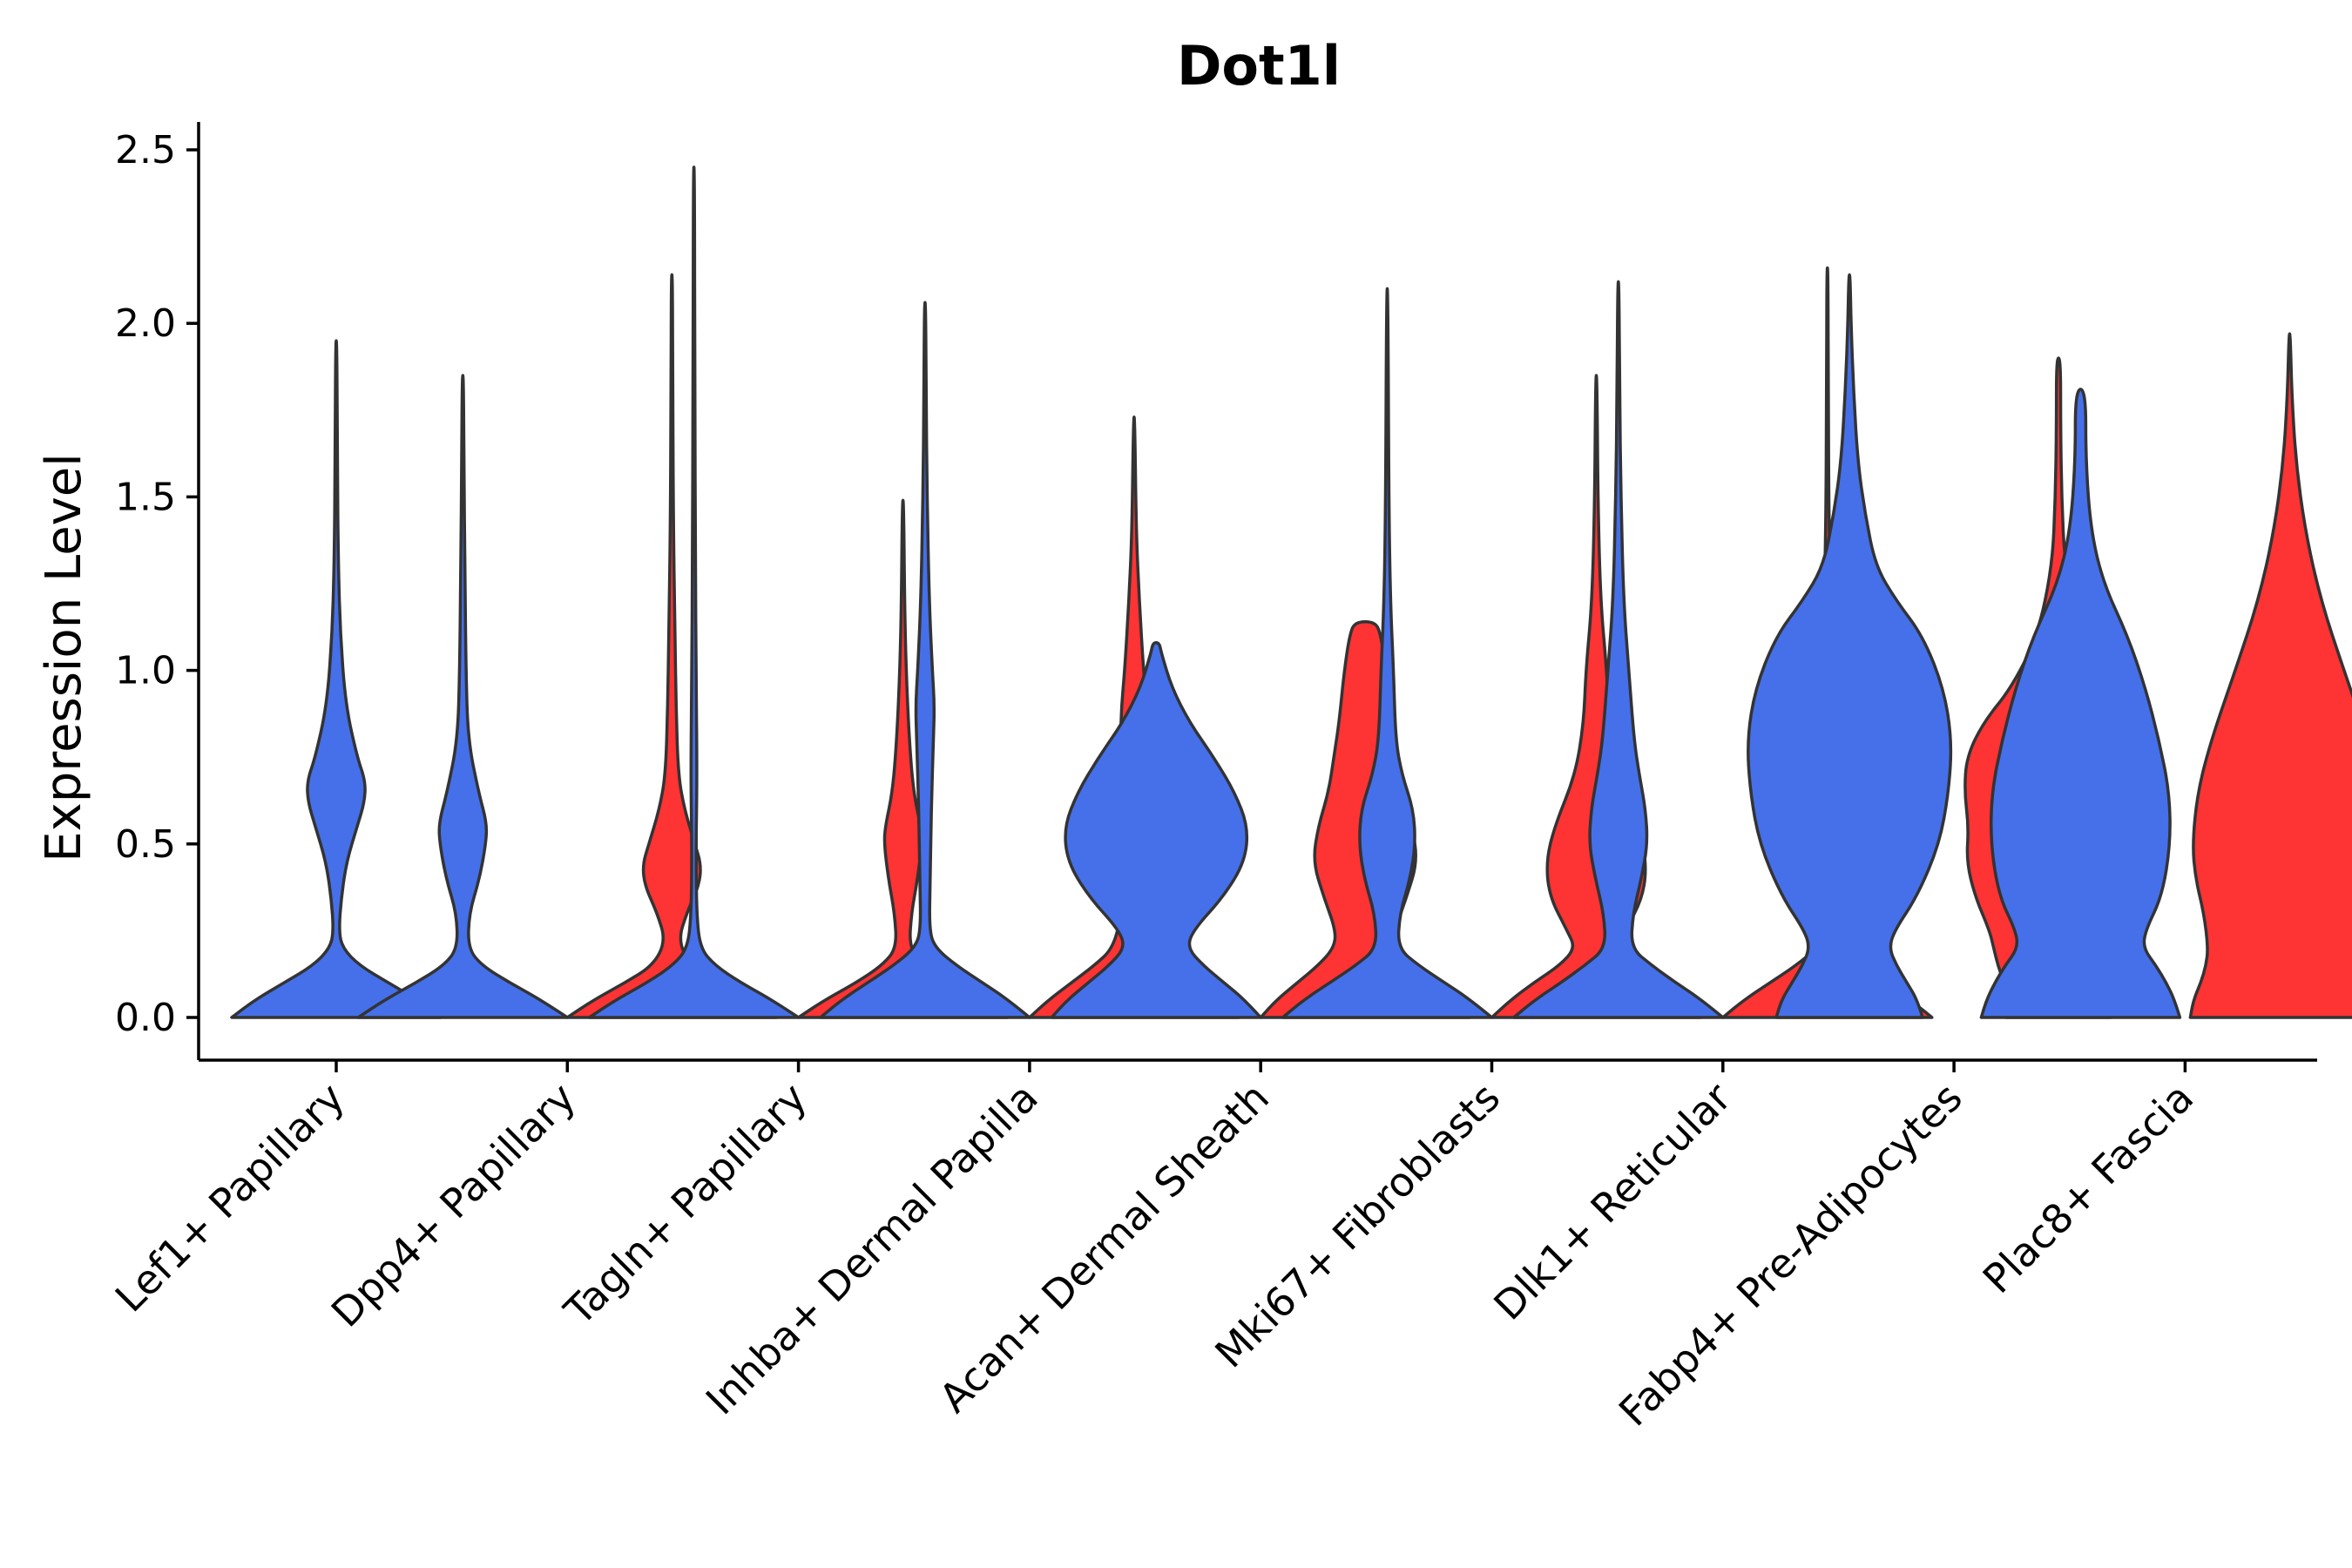  Describe the element at coordinates (230, 1197) in the screenshot. I see `x-tick-label: Lef1+ Papillary` at that location.